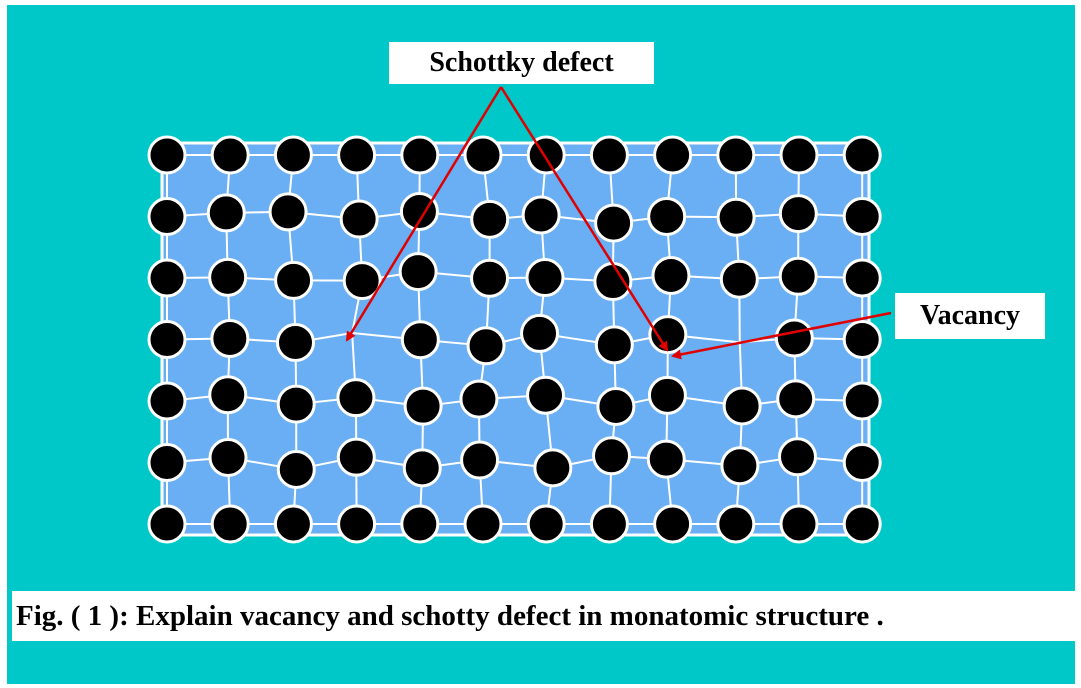  Describe the element at coordinates (970, 316) in the screenshot. I see `vacancy-label: Vacancy` at that location.